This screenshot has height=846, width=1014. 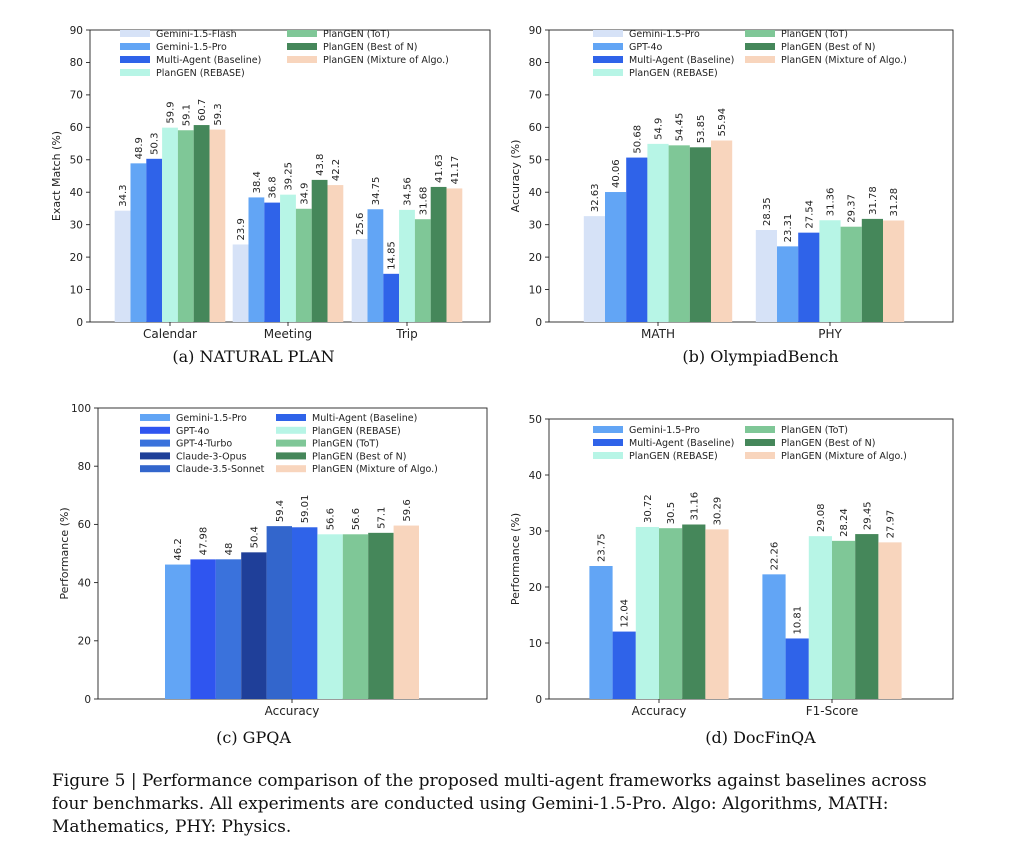 I want to click on subcaption-gpqa: (c) GPQA, so click(x=253, y=737).